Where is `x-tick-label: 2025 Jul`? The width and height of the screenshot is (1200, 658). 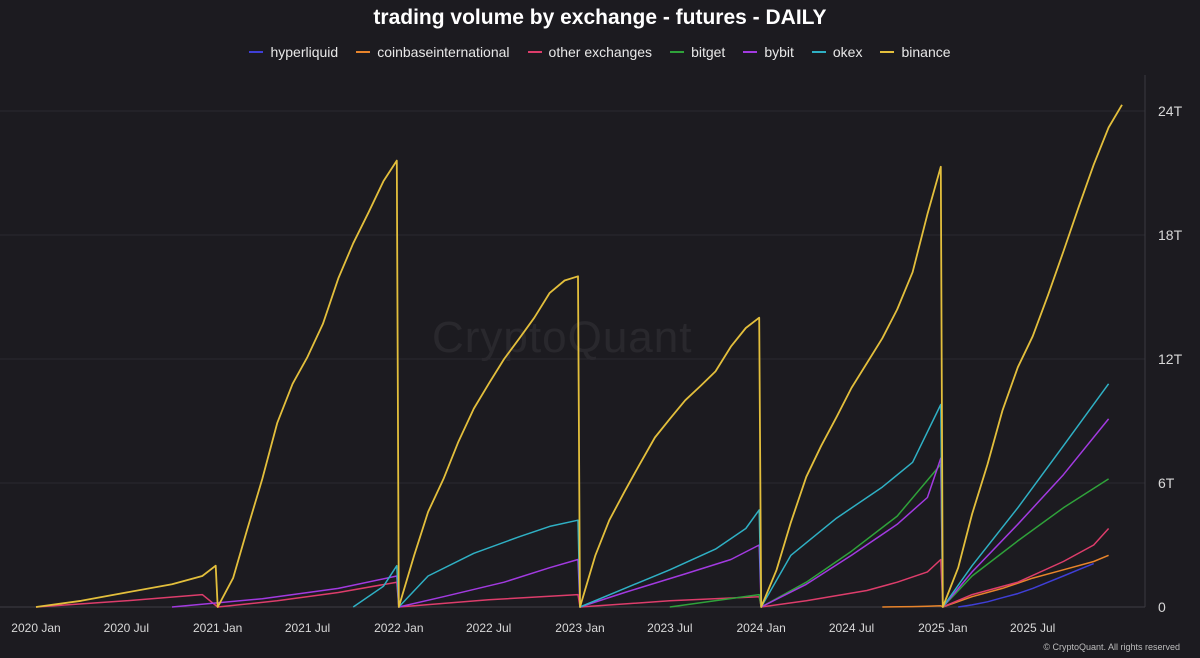 x-tick-label: 2025 Jul is located at coordinates (1032, 628).